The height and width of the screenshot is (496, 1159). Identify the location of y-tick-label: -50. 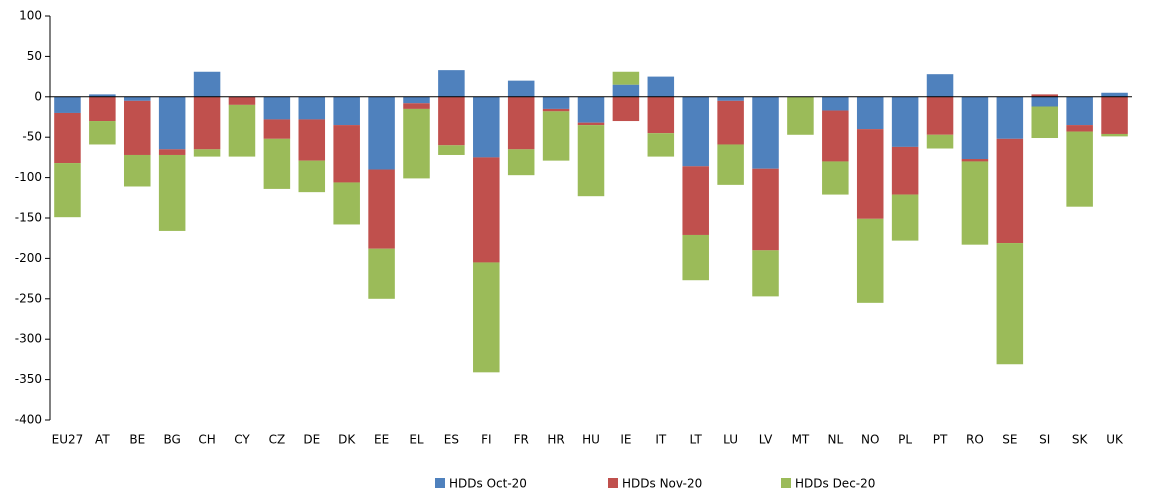
(32, 137).